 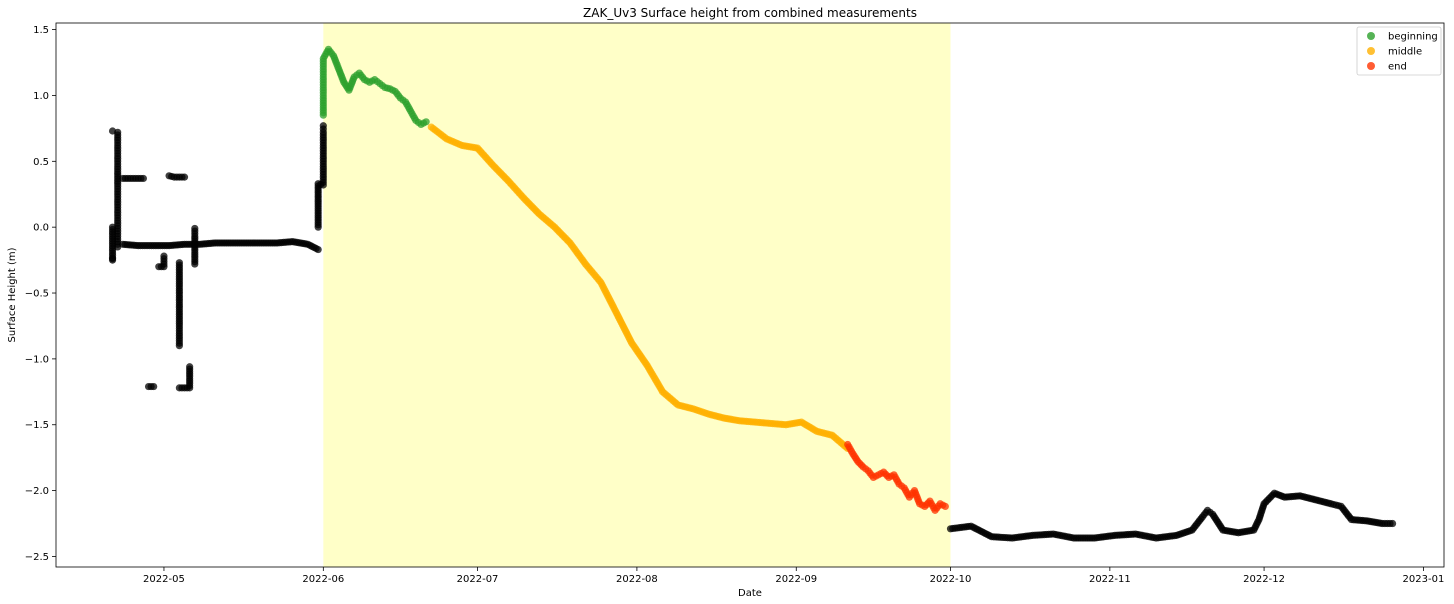 I want to click on legend-marker-beginning, so click(x=1371, y=36).